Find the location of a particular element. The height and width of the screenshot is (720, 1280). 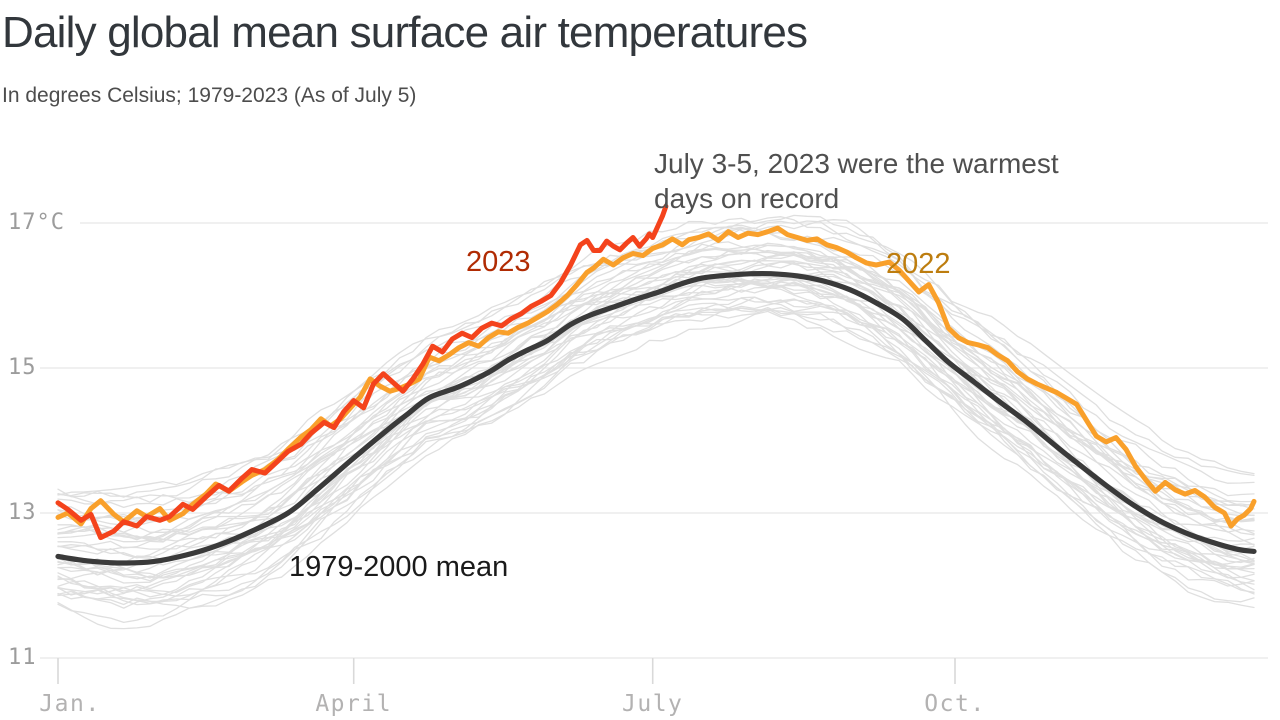

x-tick-label: Oct. is located at coordinates (955, 704).